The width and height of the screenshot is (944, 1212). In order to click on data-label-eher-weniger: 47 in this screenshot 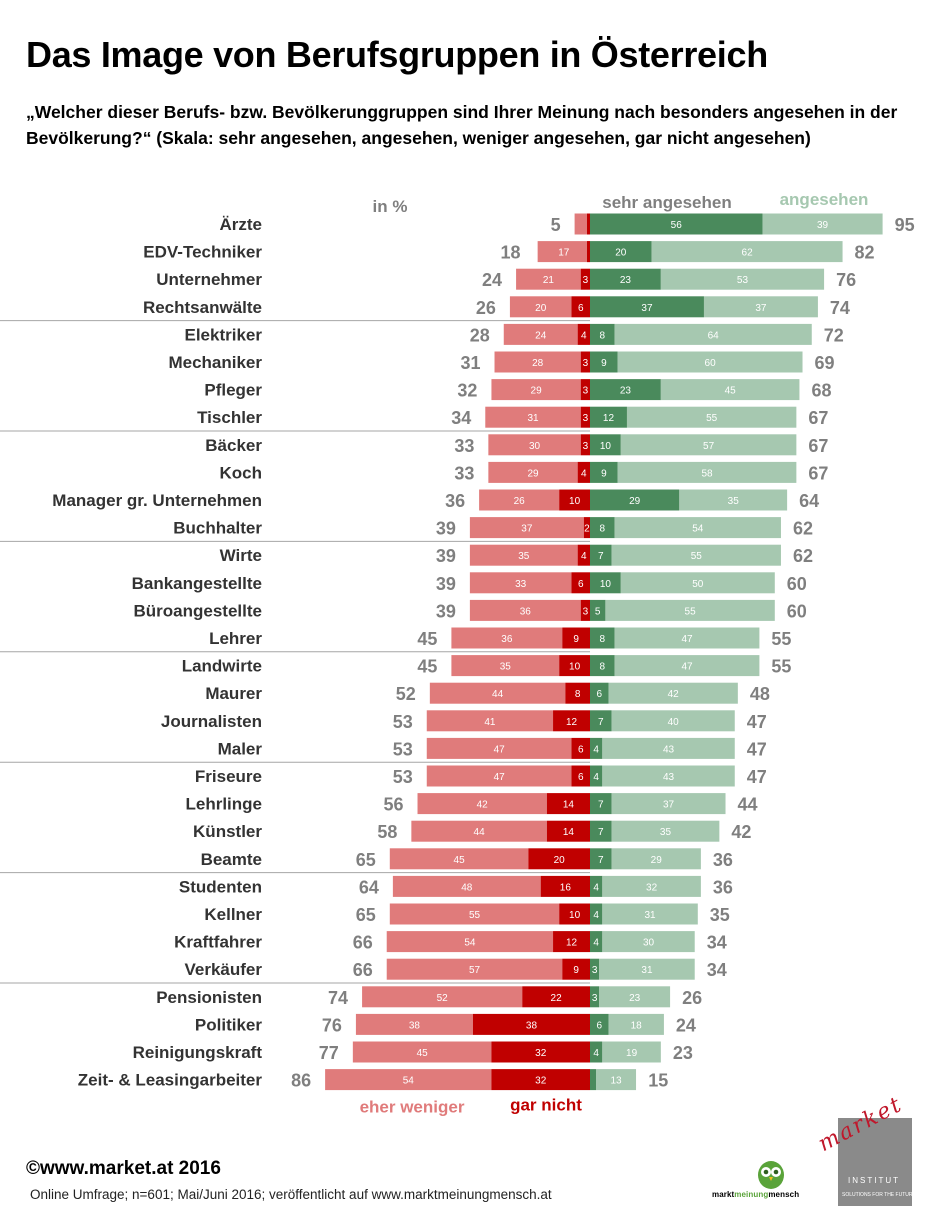, I will do `click(500, 777)`.